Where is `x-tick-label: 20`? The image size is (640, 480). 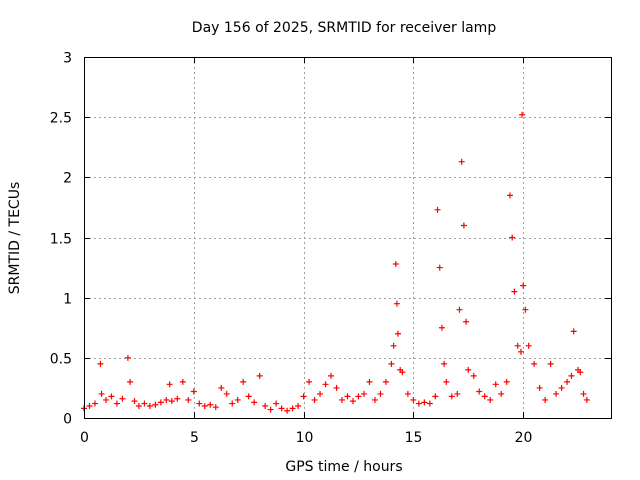
x-tick-label: 20 is located at coordinates (524, 438).